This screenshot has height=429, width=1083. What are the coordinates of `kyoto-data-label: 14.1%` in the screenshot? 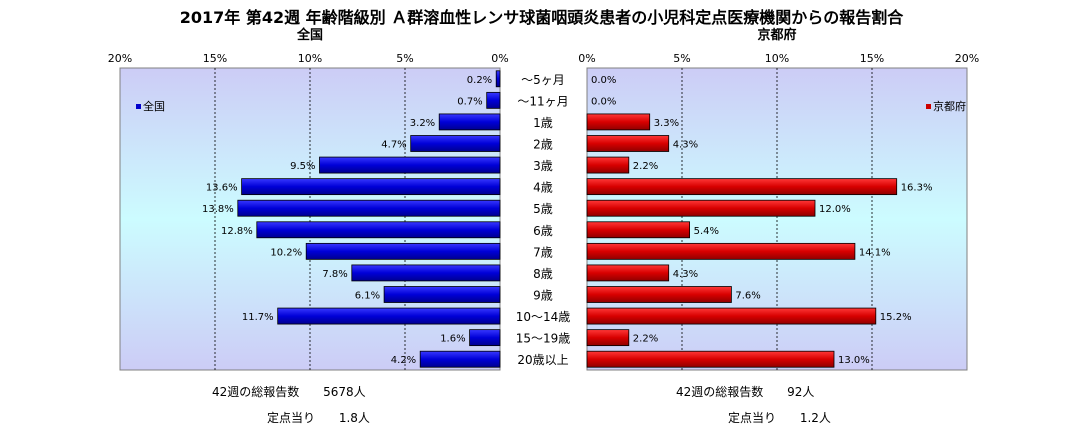 It's located at (875, 252).